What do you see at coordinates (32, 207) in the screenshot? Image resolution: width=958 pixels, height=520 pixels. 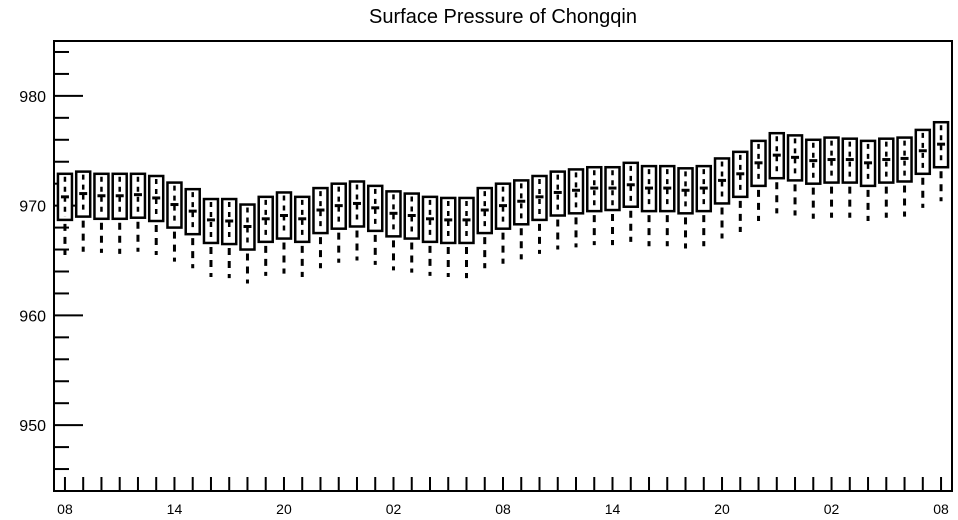 I see `y-tick-label: 970` at bounding box center [32, 207].